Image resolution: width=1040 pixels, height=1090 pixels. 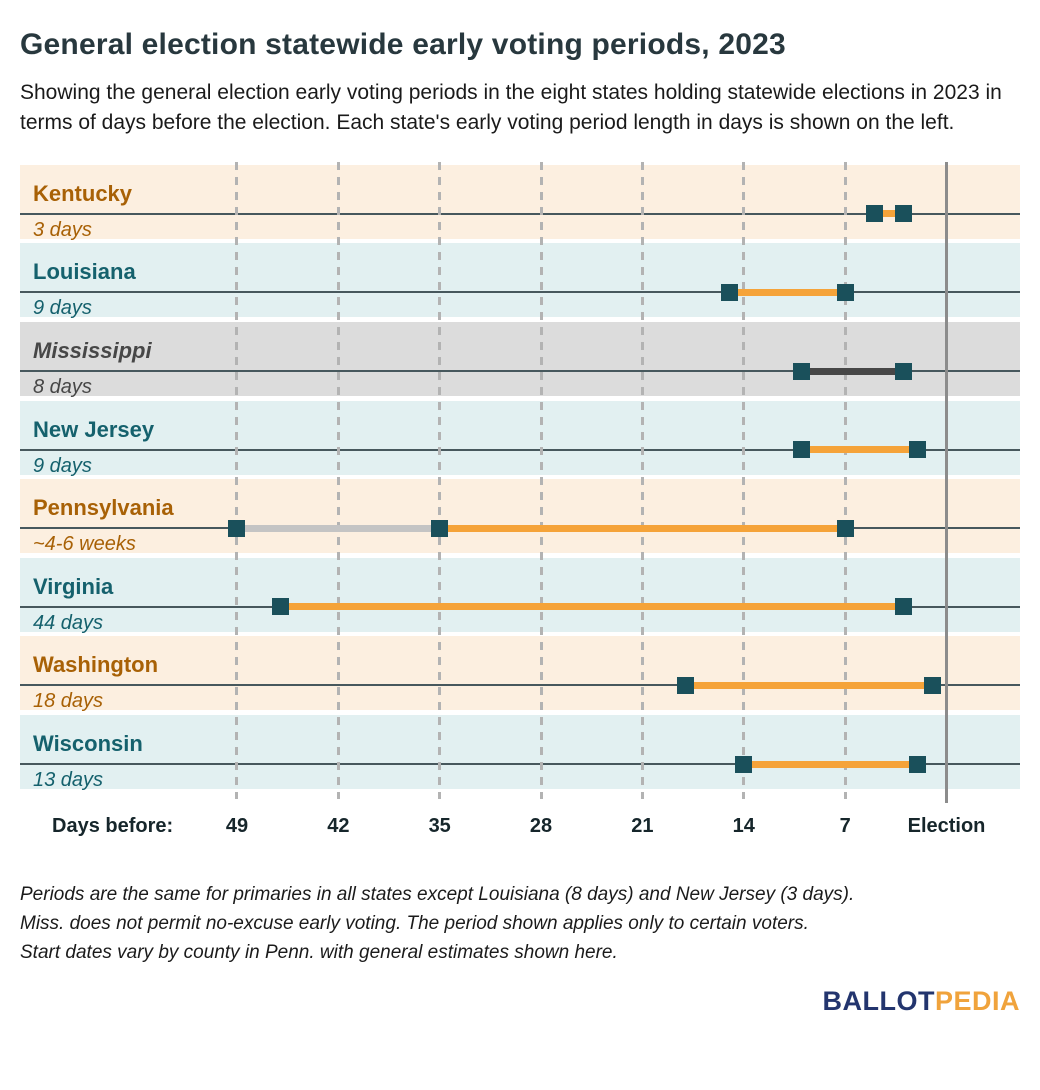 What do you see at coordinates (94, 429) in the screenshot?
I see `state-label-new-jersey: New Jersey` at bounding box center [94, 429].